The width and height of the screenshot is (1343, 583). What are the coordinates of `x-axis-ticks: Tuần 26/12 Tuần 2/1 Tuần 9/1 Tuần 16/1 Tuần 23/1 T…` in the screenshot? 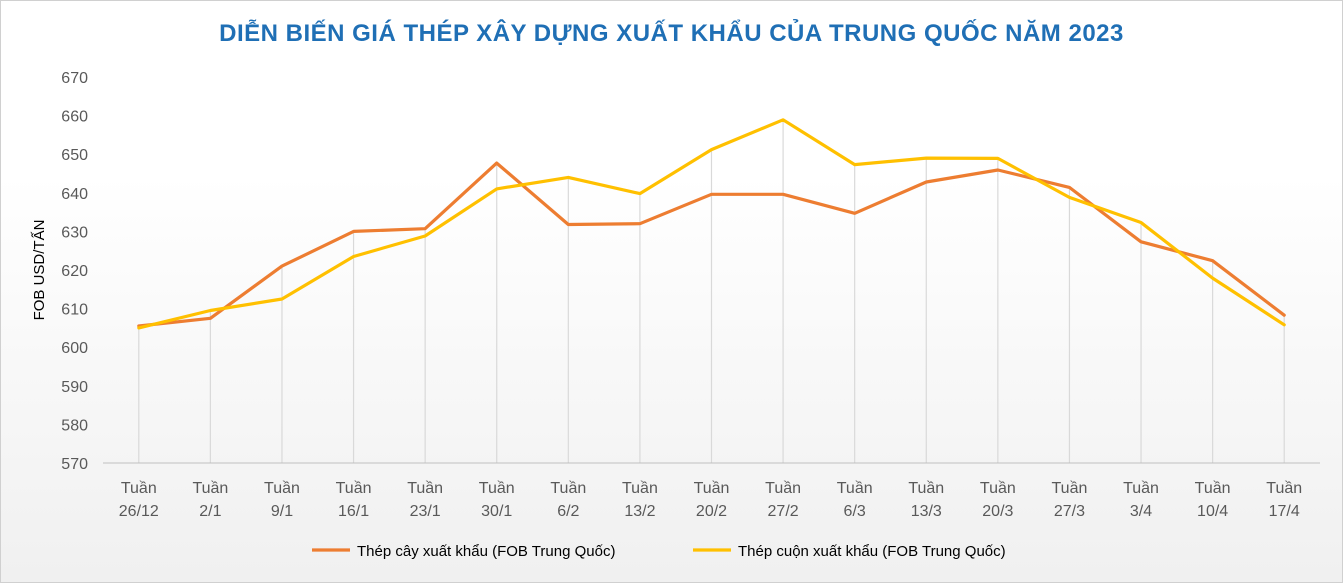 It's located at (710, 500).